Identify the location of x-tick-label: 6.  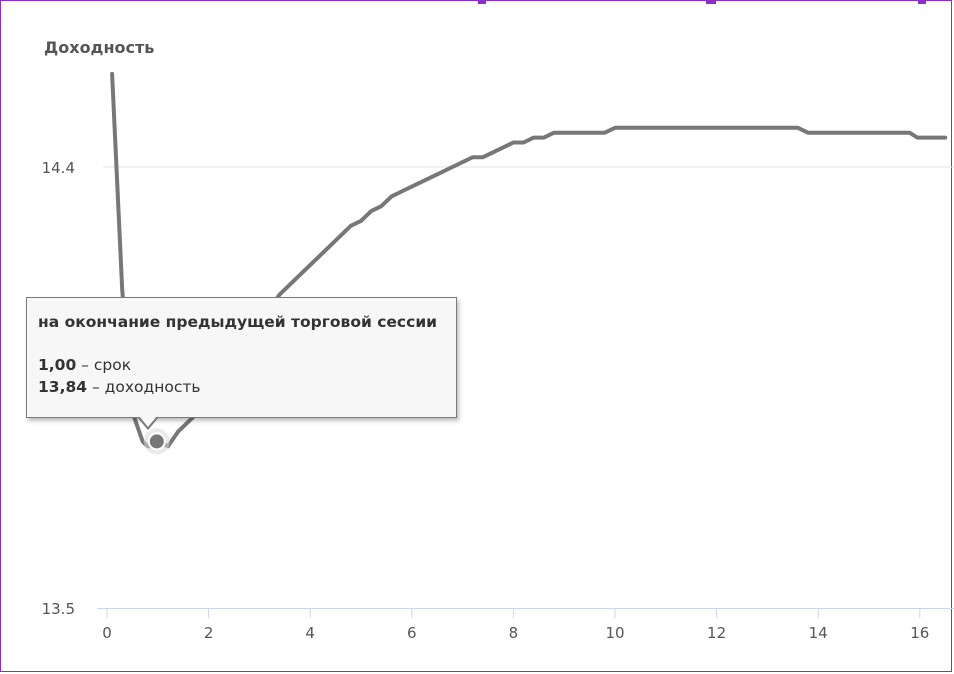
(412, 633).